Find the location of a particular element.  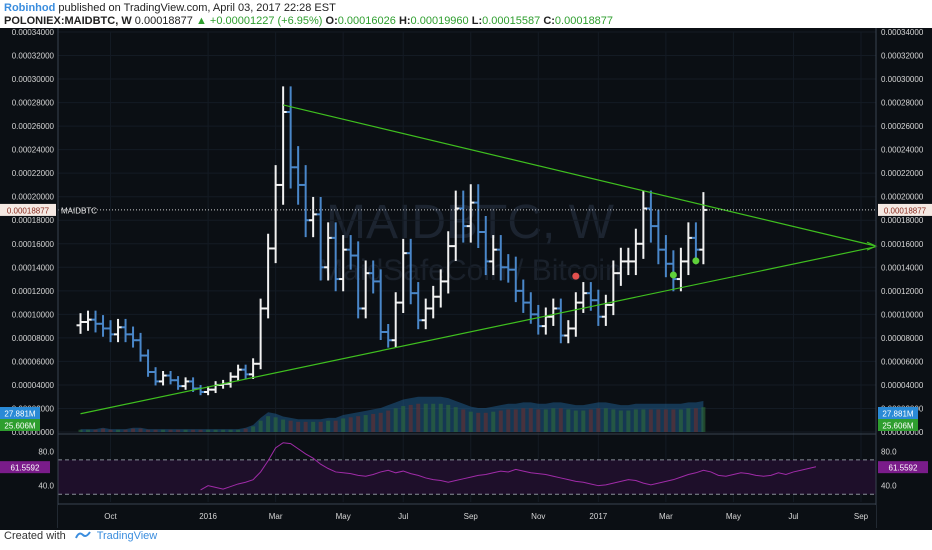

rsi-panel is located at coordinates (467, 468).